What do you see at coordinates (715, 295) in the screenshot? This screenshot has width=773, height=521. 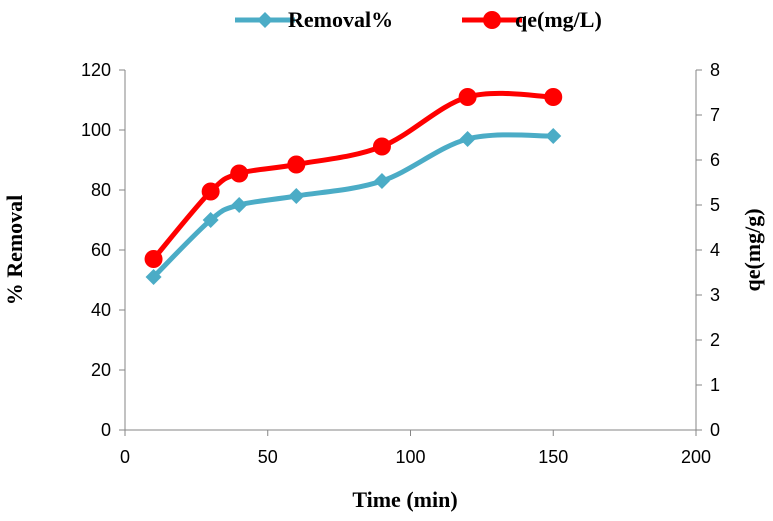 I see `y2-tick-label: 3` at bounding box center [715, 295].